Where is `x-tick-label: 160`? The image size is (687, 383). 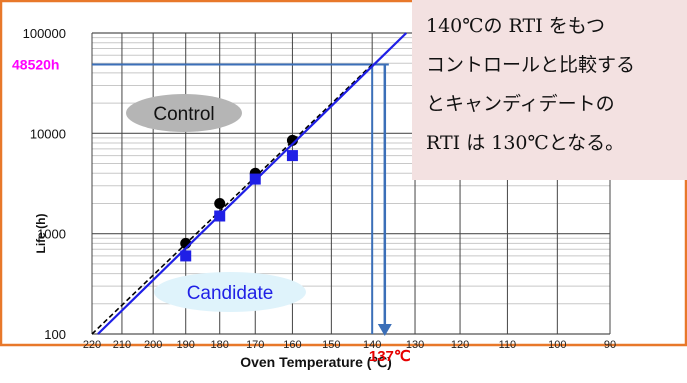 x-tick-label: 160 is located at coordinates (292, 345).